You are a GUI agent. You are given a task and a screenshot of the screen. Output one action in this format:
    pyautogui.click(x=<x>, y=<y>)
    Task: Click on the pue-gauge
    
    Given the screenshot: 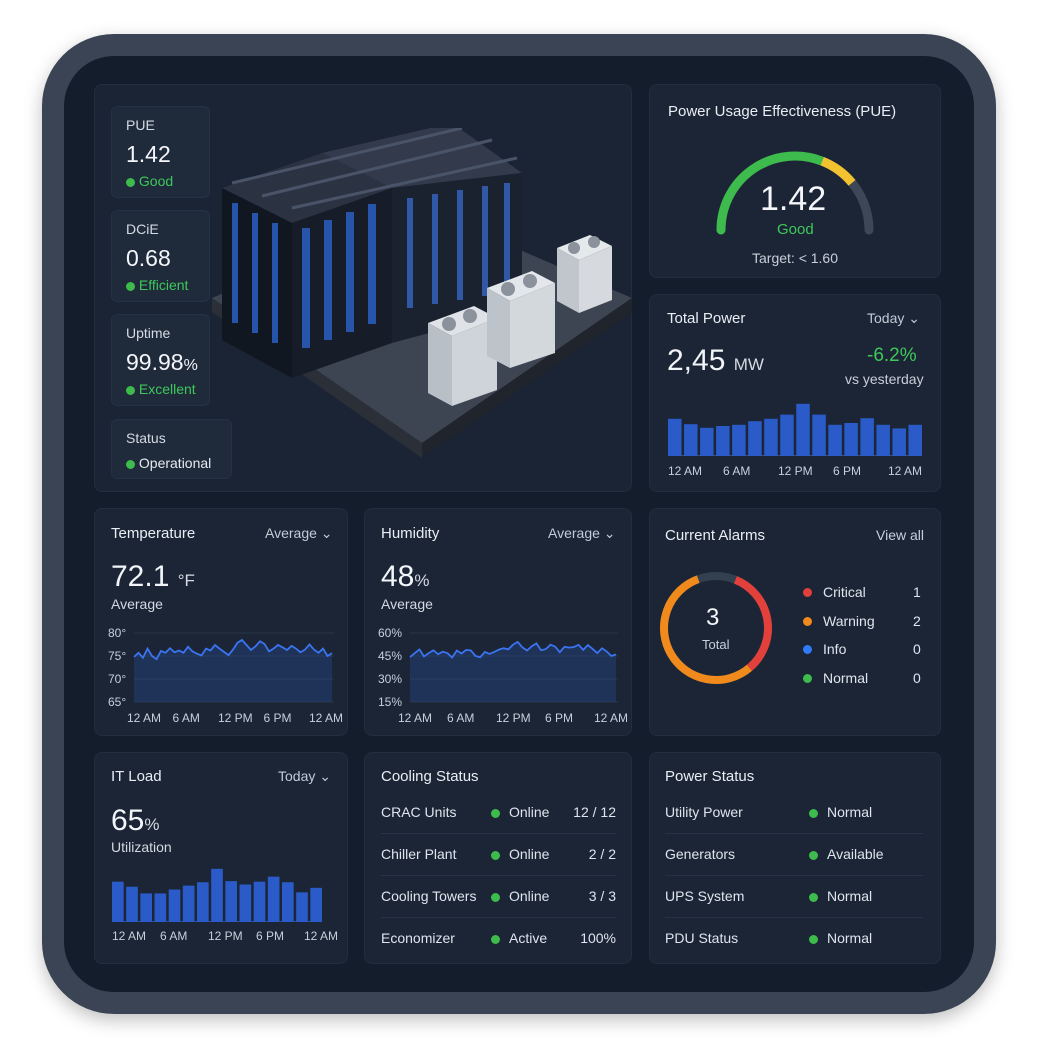 What is the action you would take?
    pyautogui.click(x=795, y=193)
    